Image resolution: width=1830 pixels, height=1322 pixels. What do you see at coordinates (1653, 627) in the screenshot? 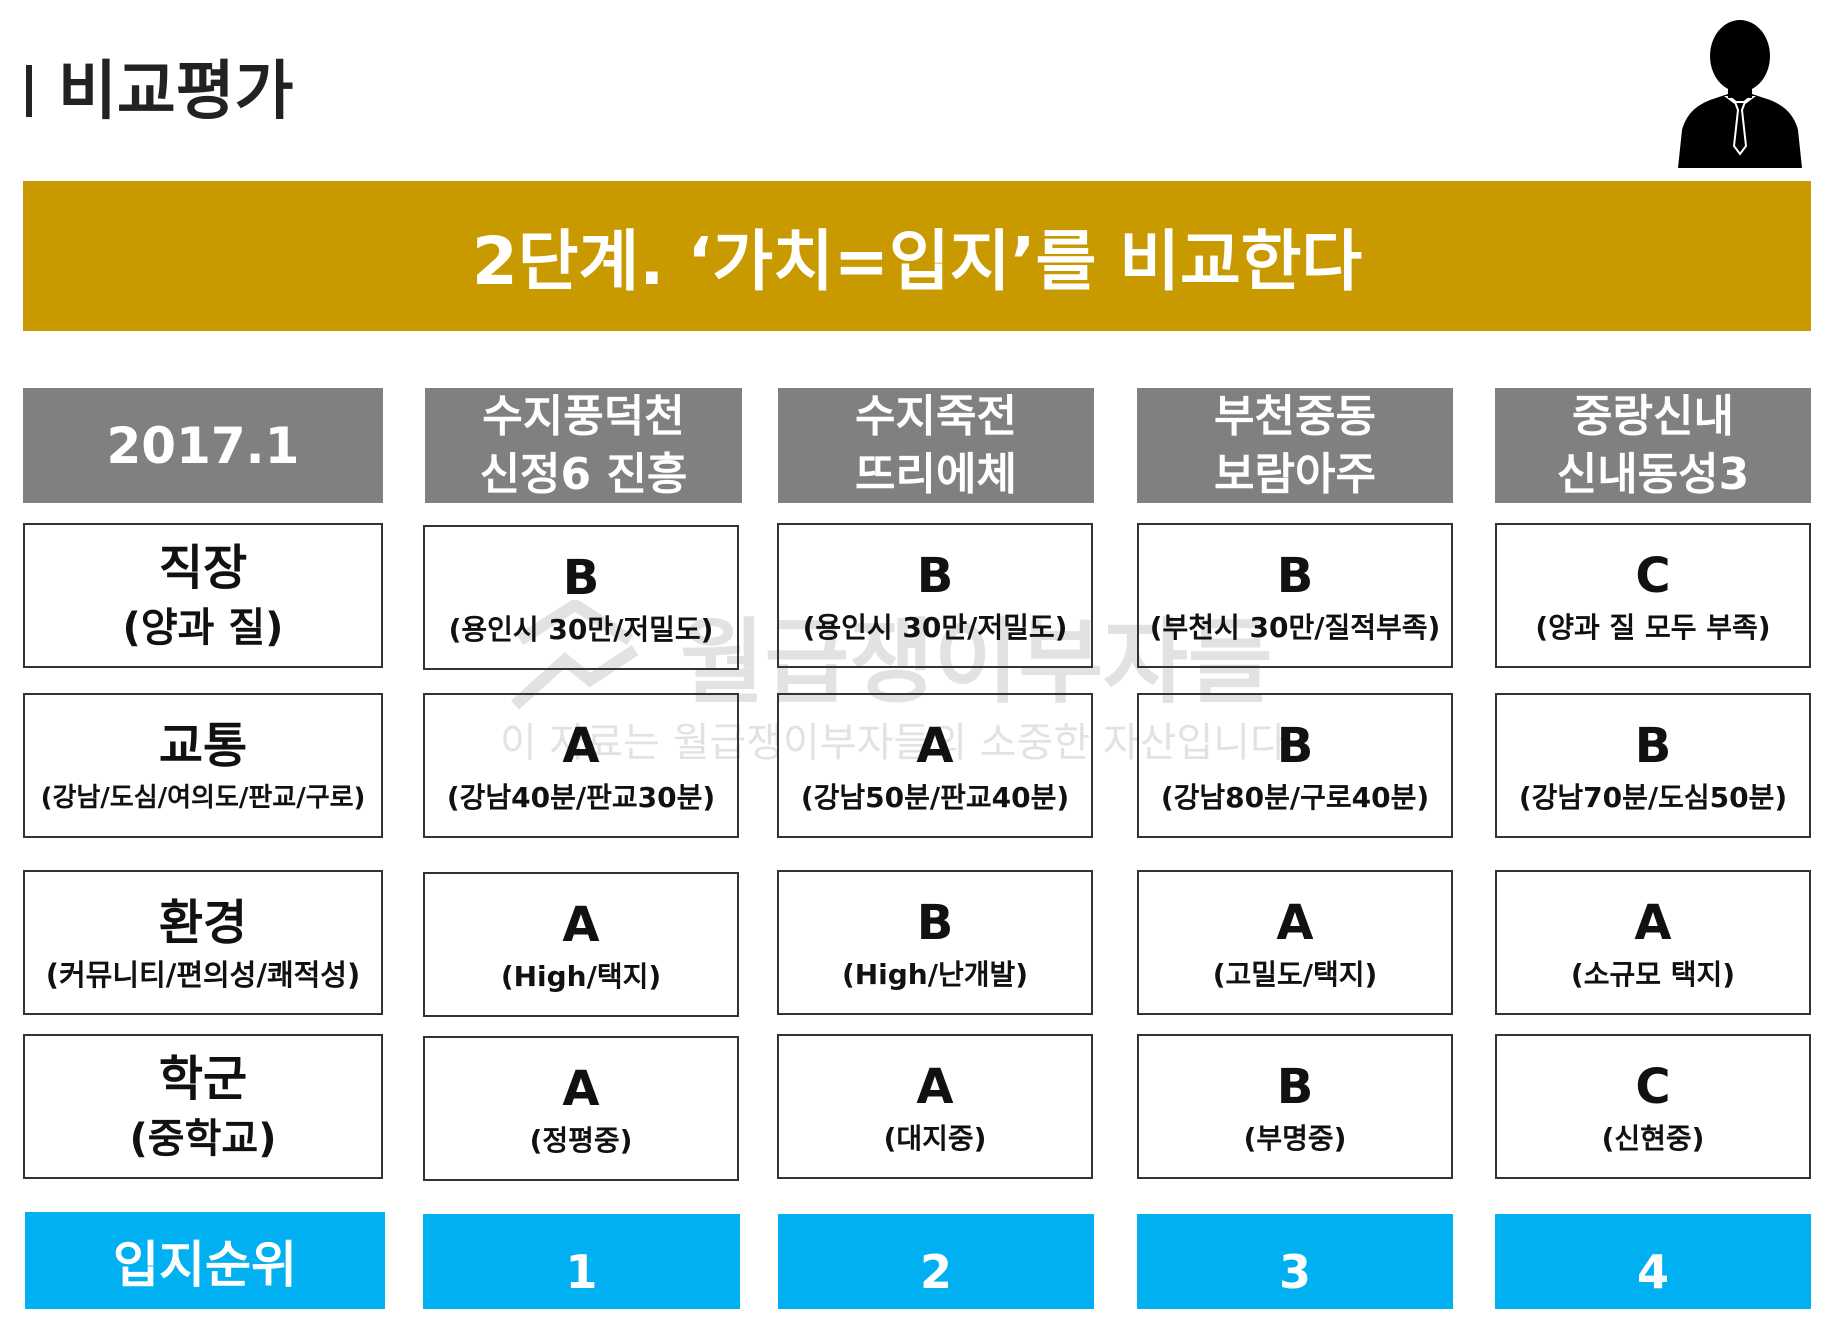
I see `rating-note: (양과 질 모두 부족)` at bounding box center [1653, 627].